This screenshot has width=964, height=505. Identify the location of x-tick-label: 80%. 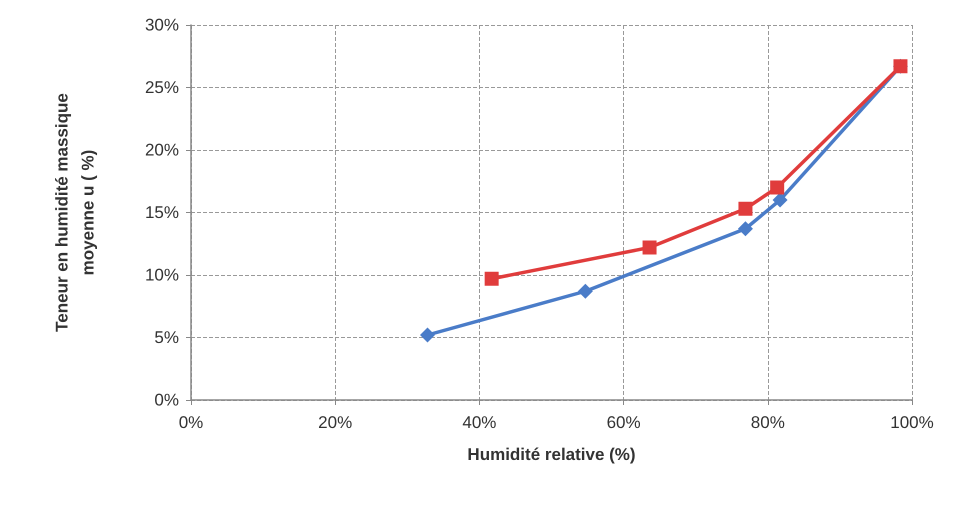
(767, 422).